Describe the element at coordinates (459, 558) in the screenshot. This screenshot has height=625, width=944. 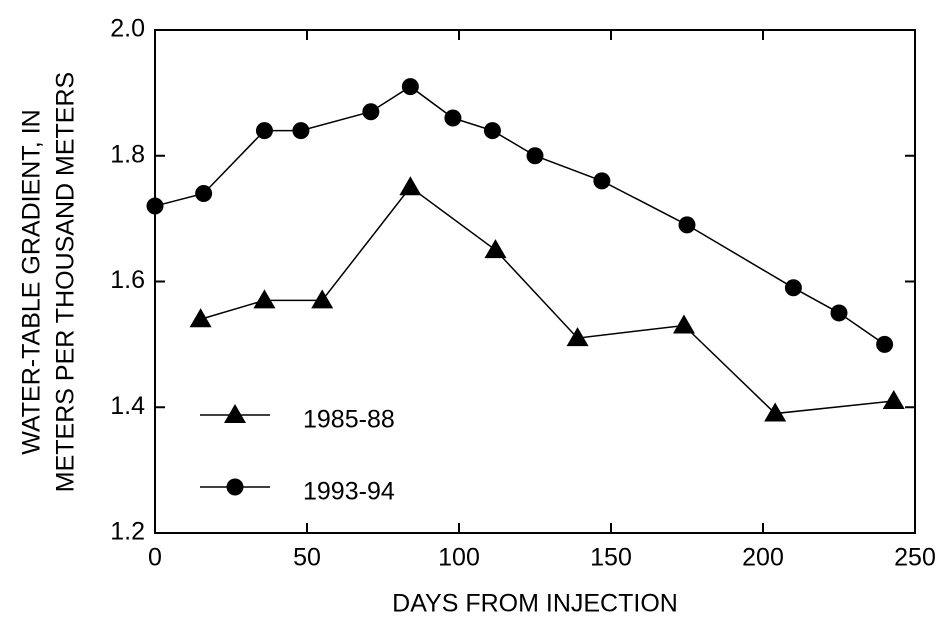
I see `x-tick-label: 100` at that location.